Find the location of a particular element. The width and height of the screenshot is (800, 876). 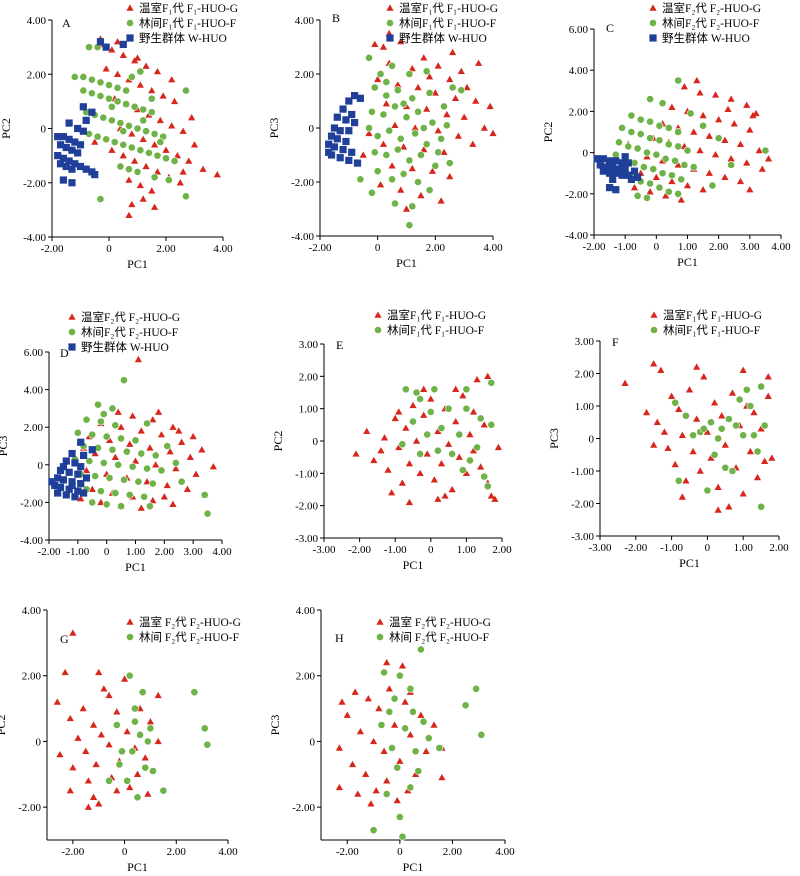

x-tick-label: -3.00 is located at coordinates (600, 548).